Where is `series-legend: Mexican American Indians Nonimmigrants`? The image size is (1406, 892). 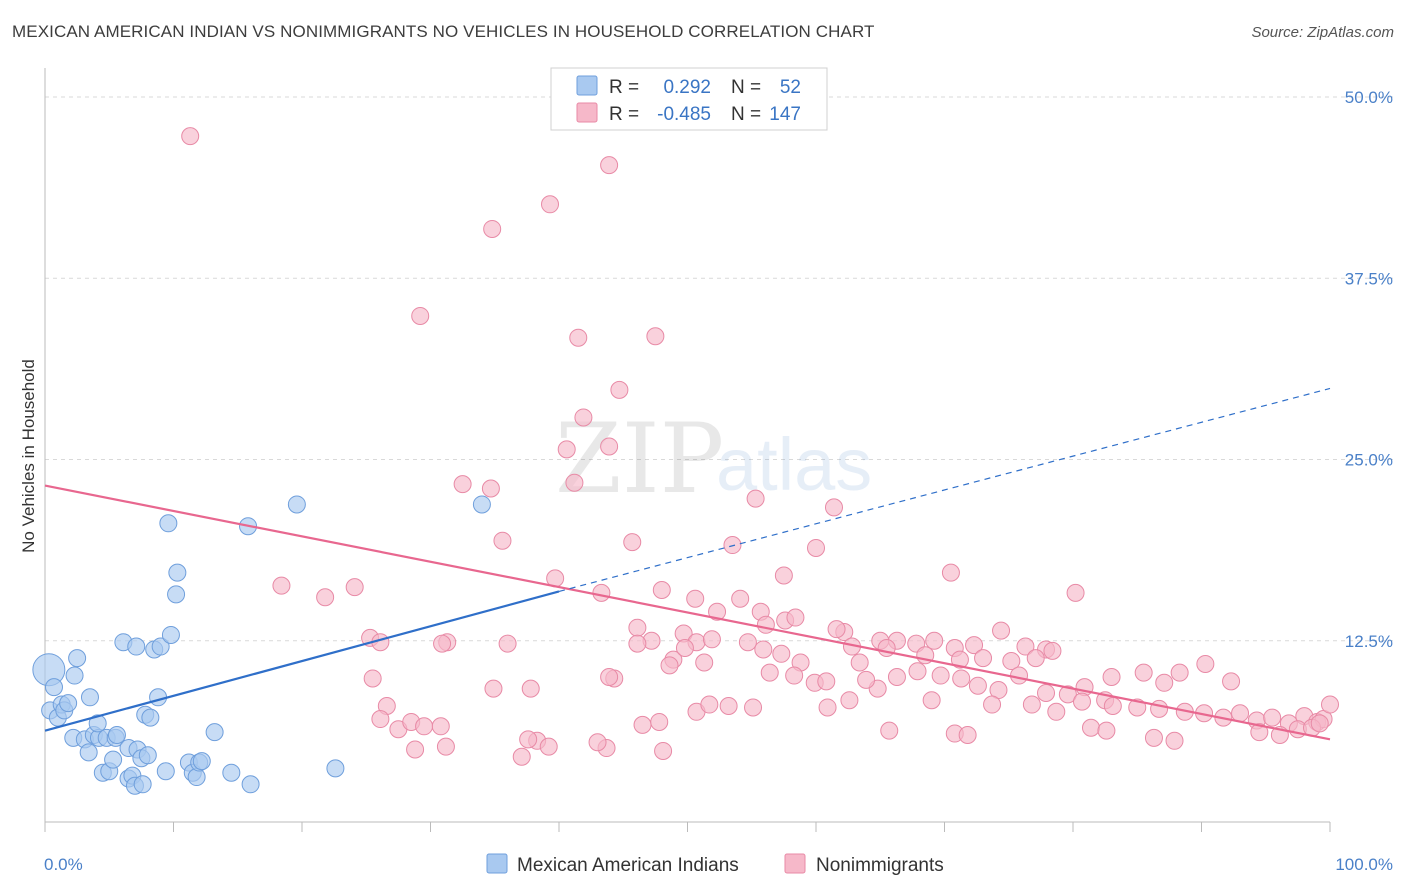 series-legend: Mexican American Indians Nonimmigrants is located at coordinates (715, 864).